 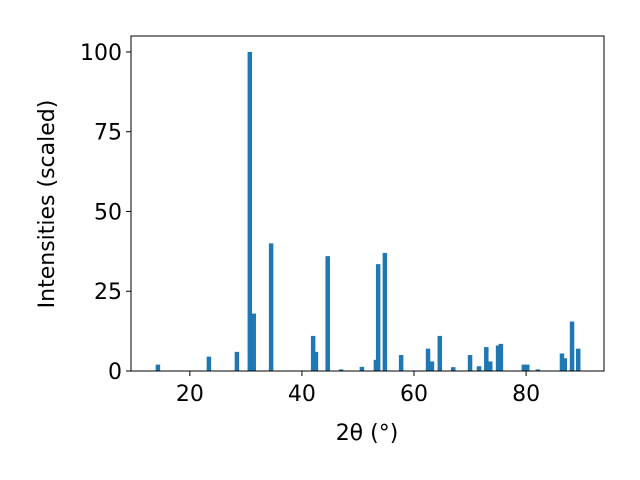 What do you see at coordinates (47, 204) in the screenshot?
I see `y-axis-label: Intensities (scaled)` at bounding box center [47, 204].